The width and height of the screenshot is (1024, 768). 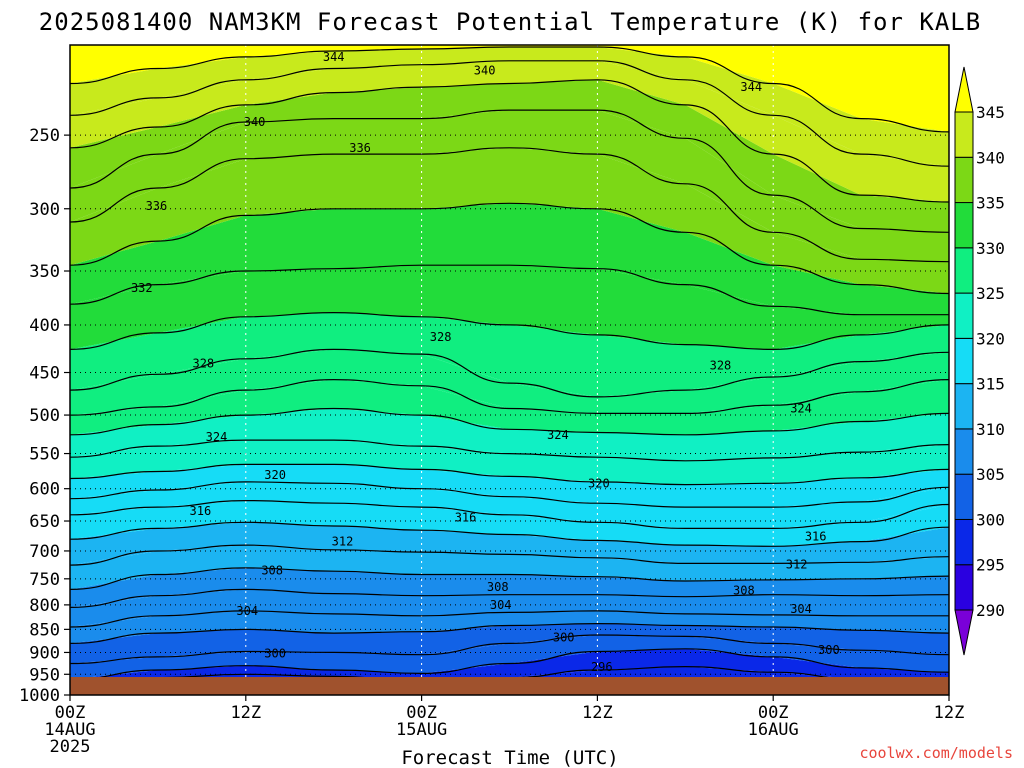 I want to click on contour-label: 296, so click(x=602, y=667).